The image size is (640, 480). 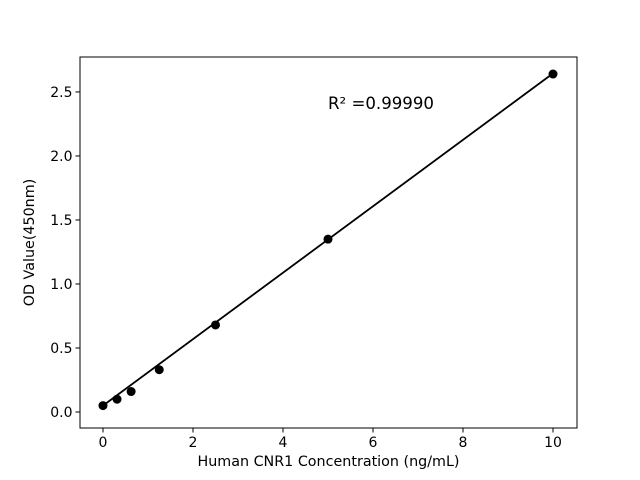 What do you see at coordinates (463, 443) in the screenshot?
I see `x-tick-label: 8` at bounding box center [463, 443].